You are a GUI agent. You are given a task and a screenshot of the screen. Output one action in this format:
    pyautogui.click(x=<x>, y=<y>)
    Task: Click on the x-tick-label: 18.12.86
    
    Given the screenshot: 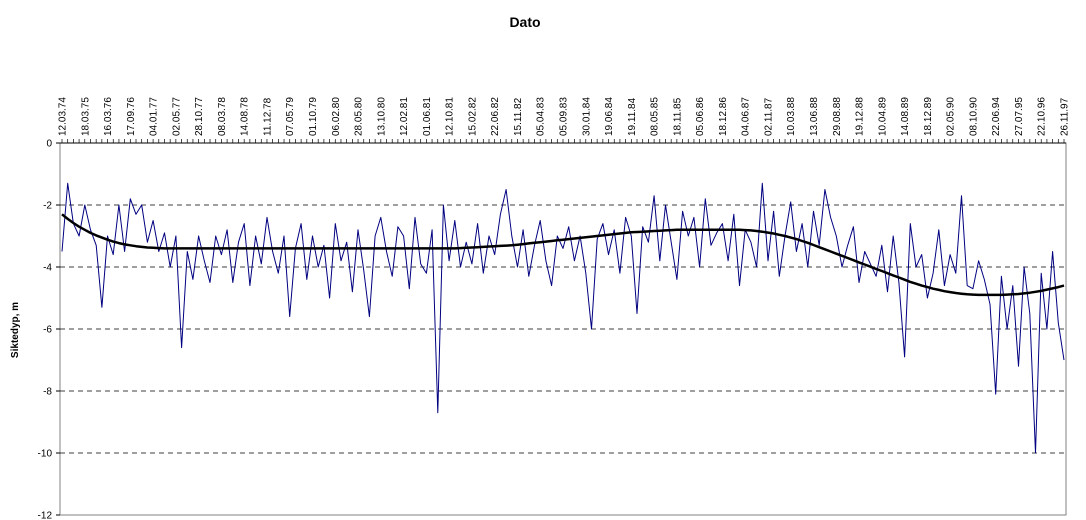 What is the action you would take?
    pyautogui.click(x=723, y=116)
    